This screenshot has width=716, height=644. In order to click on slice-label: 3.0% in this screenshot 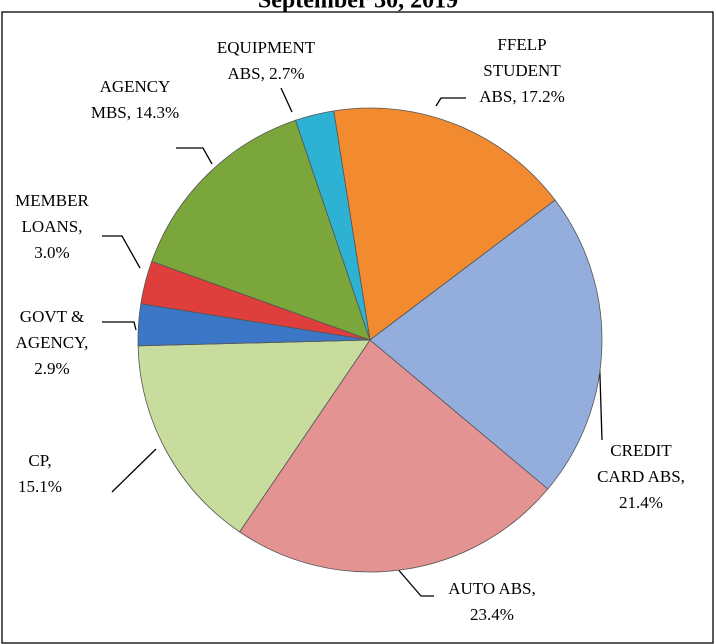, I will do `click(51, 252)`.